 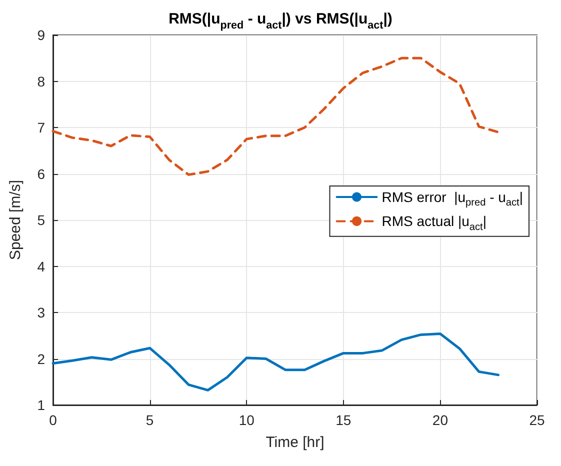 What do you see at coordinates (53, 420) in the screenshot?
I see `x-tick-label: 0` at bounding box center [53, 420].